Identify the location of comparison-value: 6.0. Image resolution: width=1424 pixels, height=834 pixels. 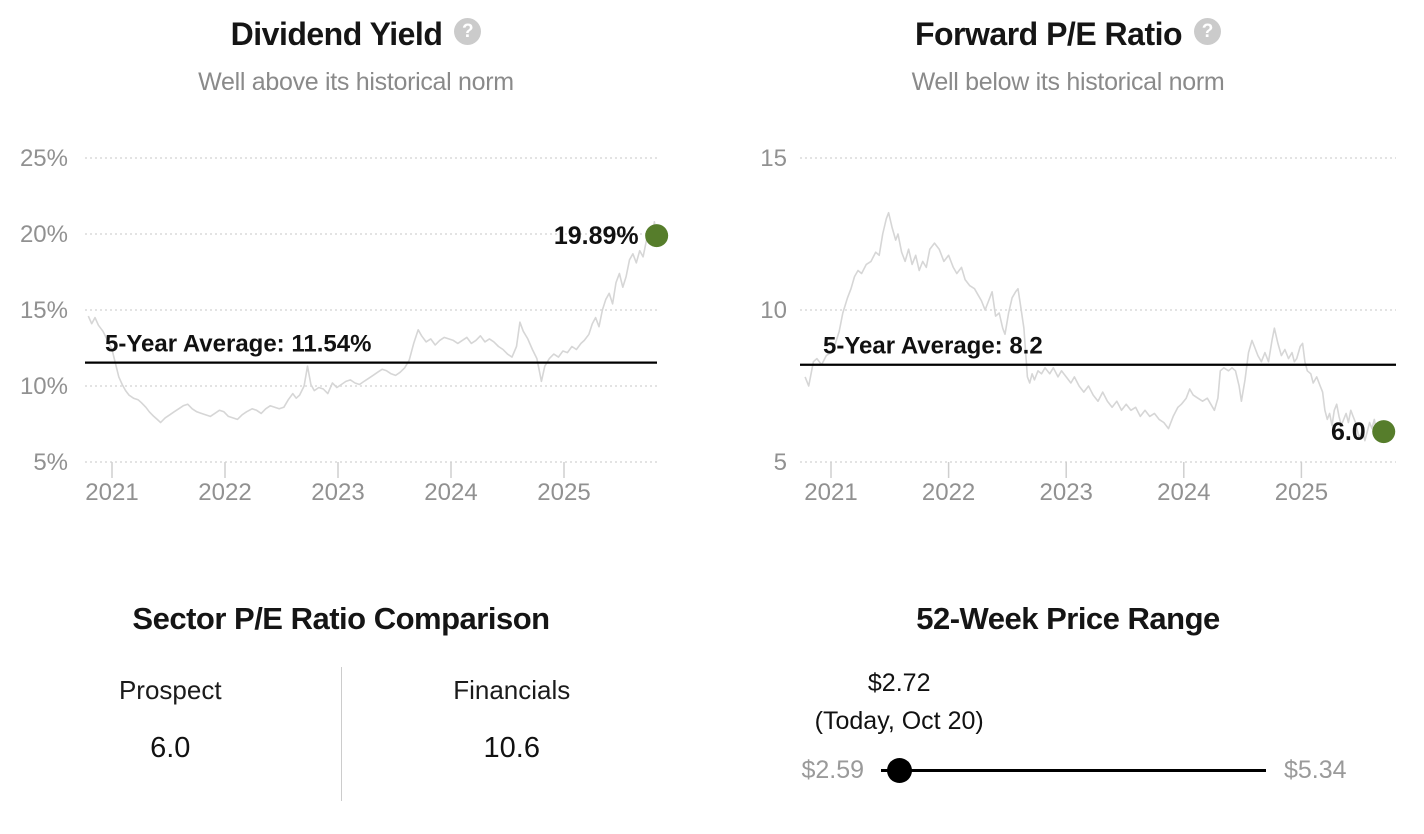
(170, 748).